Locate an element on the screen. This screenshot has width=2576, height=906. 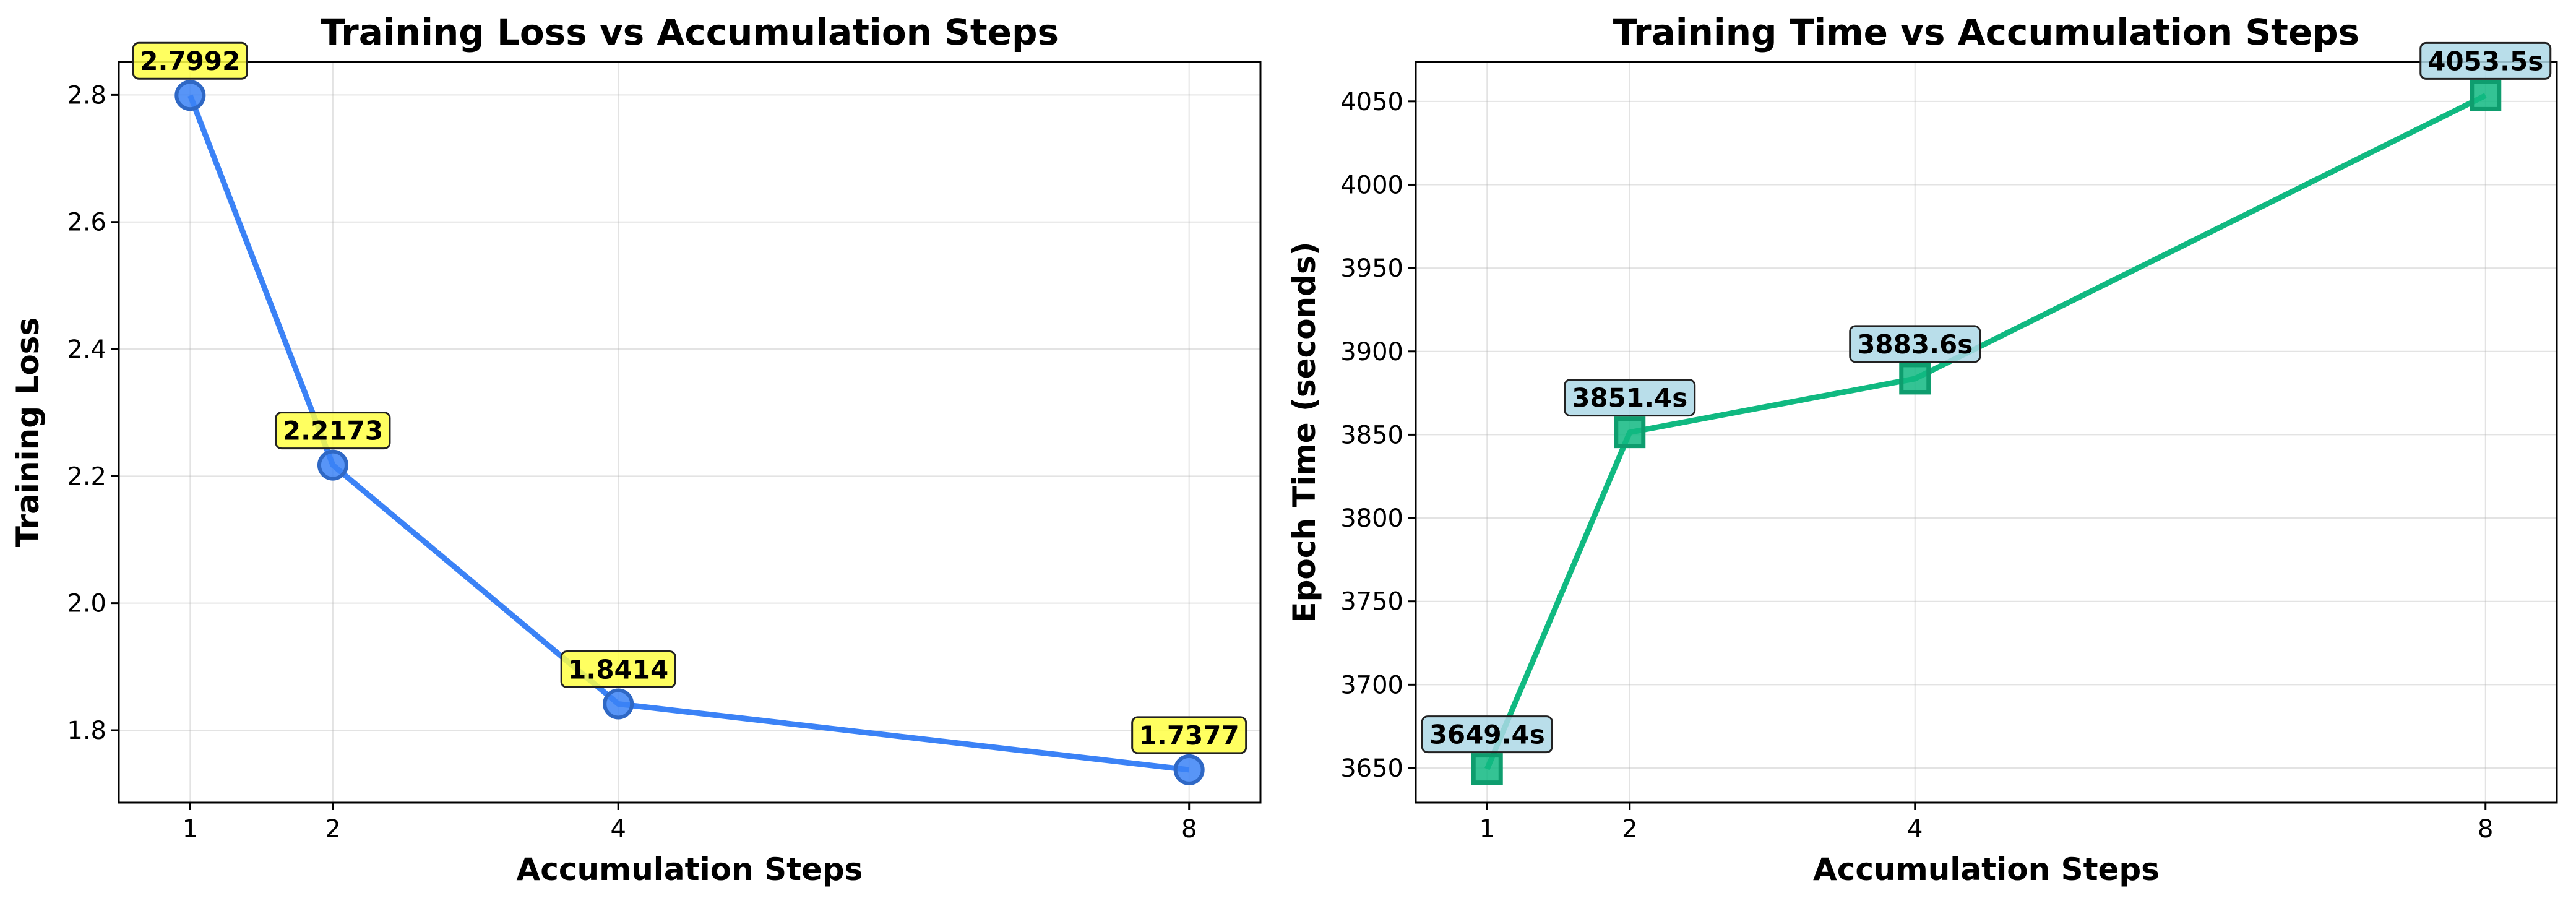
data-label: 1.8414 is located at coordinates (618, 669).